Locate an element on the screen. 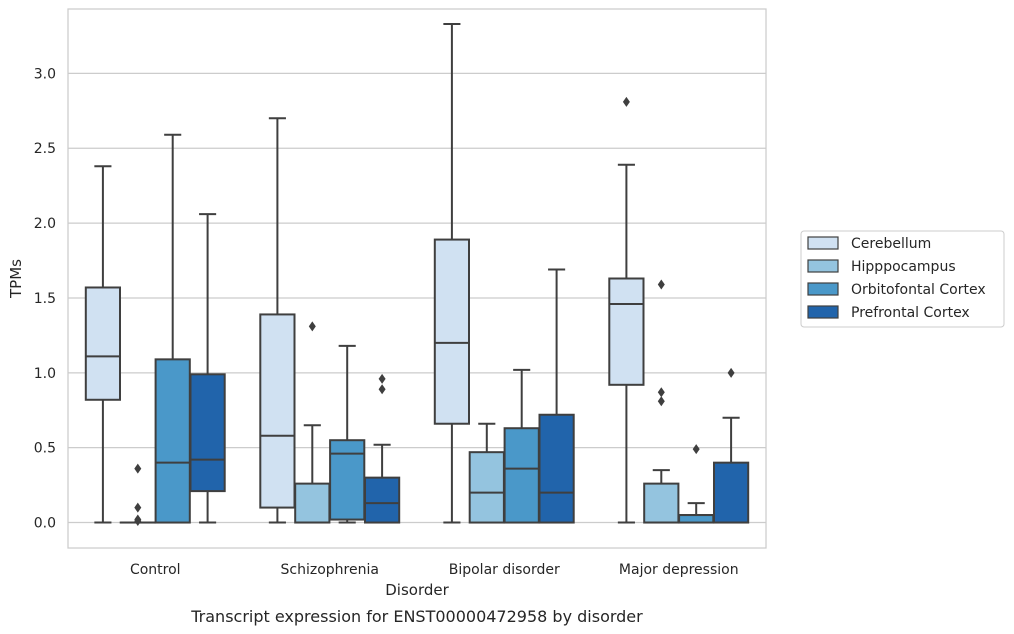 Image resolution: width=1014 pixels, height=634 pixels. y-tick-label: 2.5 is located at coordinates (45, 149).